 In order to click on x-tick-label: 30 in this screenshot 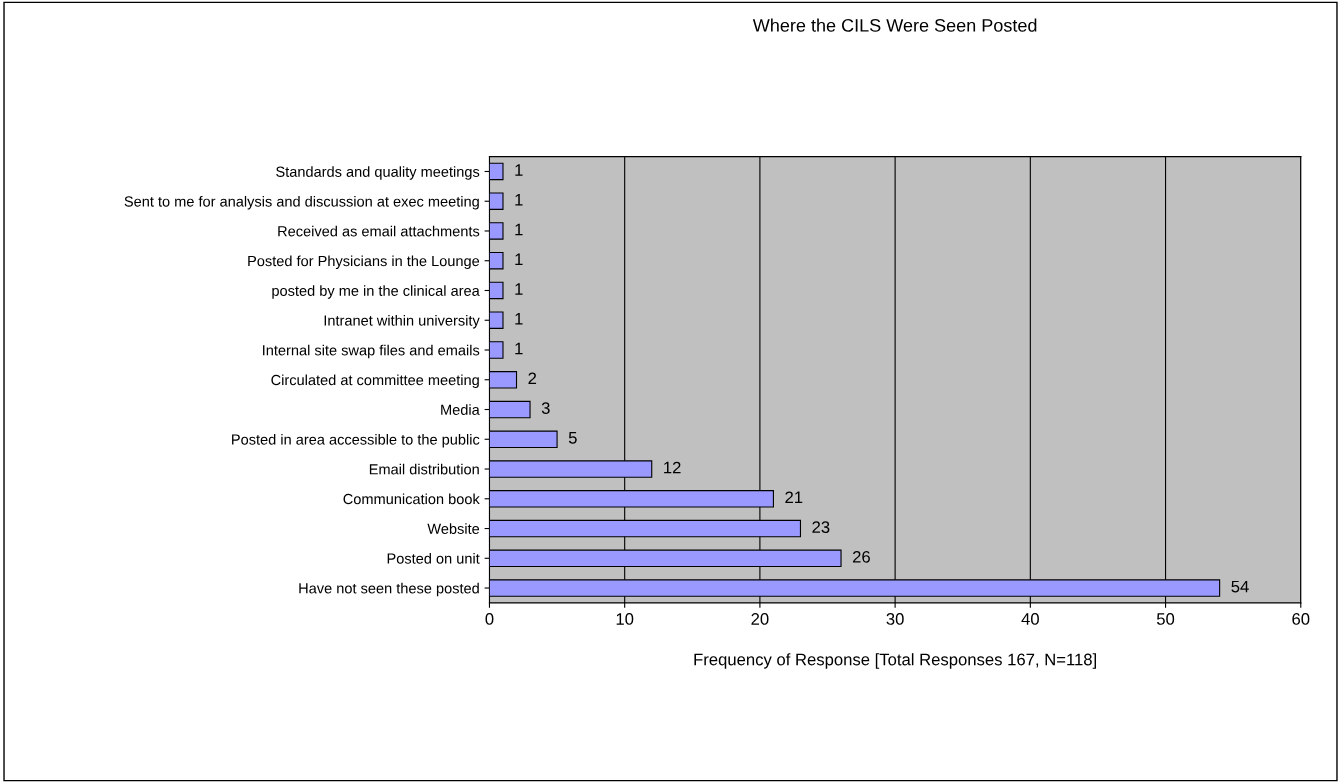, I will do `click(895, 619)`.